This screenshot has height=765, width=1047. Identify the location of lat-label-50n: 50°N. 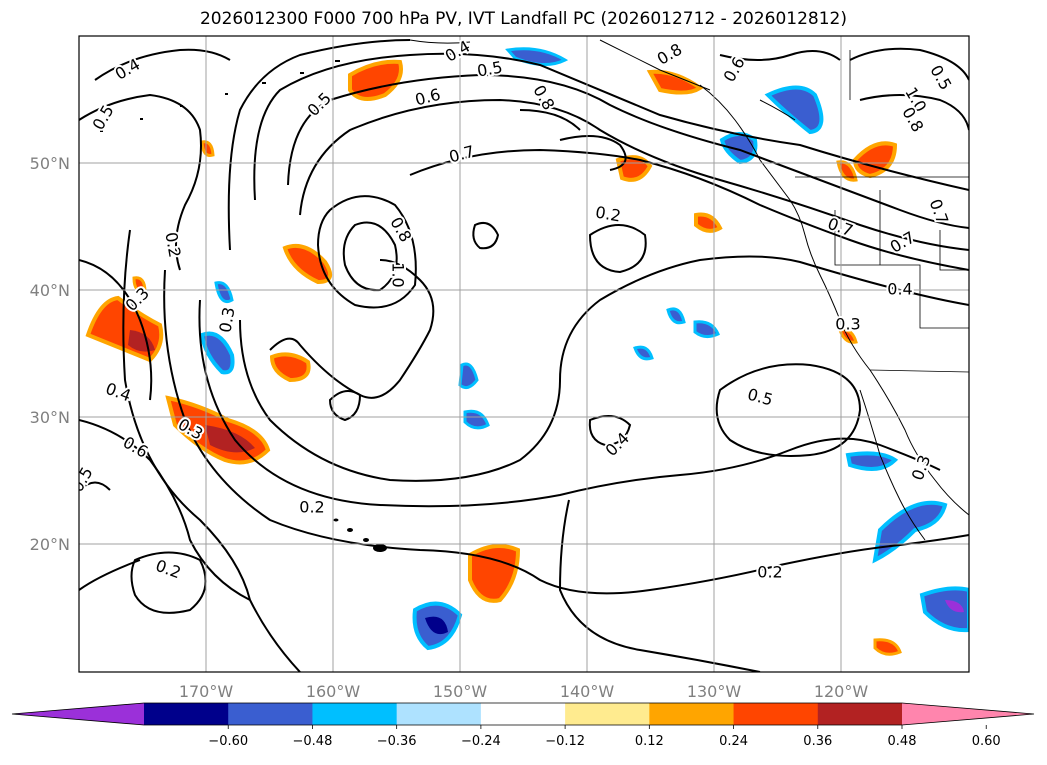
(50, 163).